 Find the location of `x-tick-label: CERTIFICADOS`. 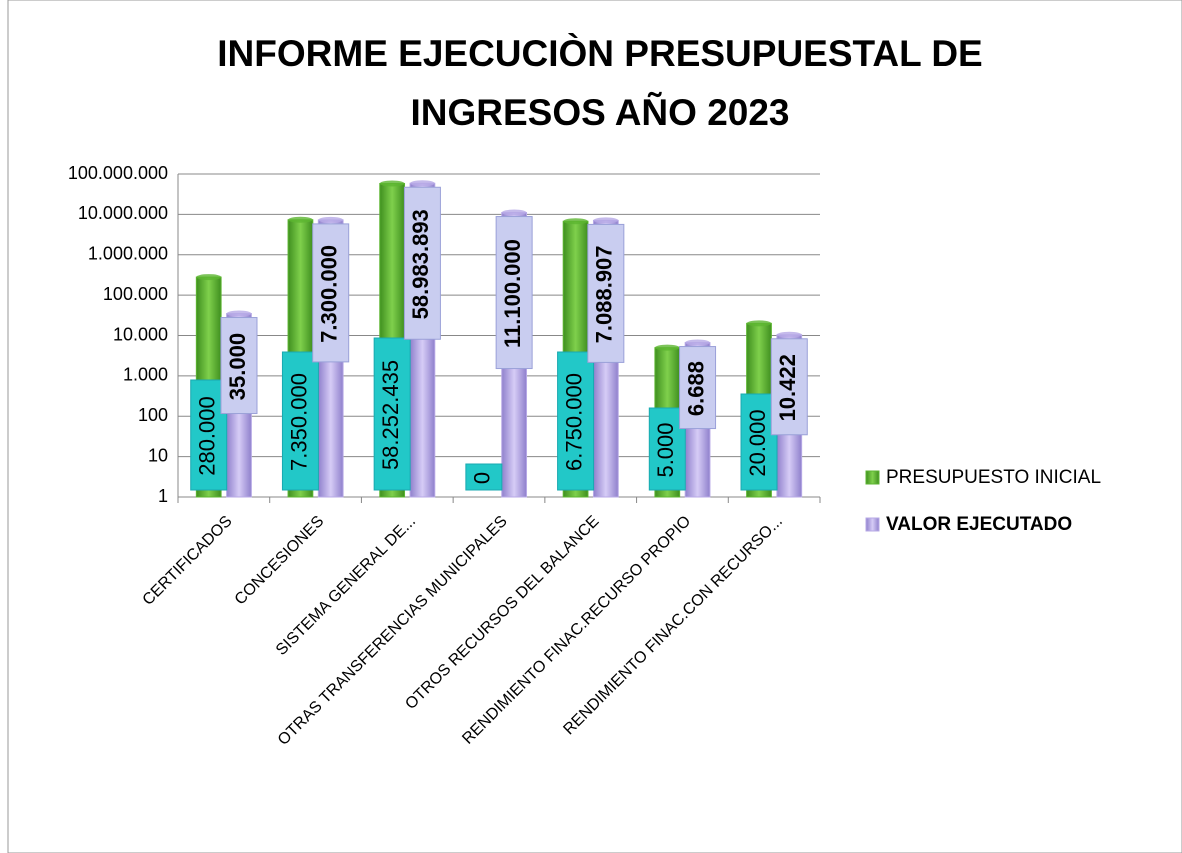

x-tick-label: CERTIFICADOS is located at coordinates (188, 561).